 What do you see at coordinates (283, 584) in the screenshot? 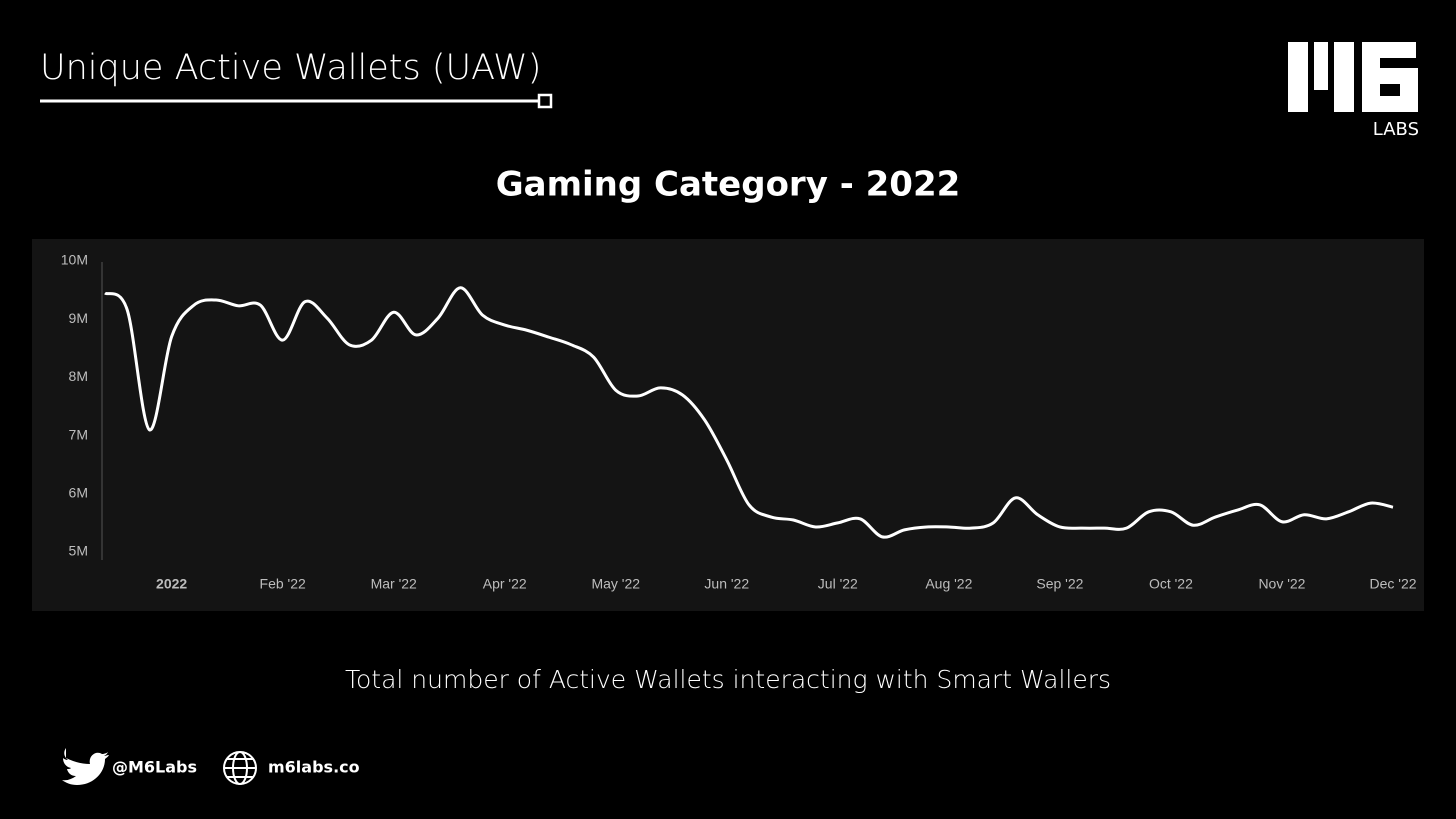
I see `x-tick-label: Feb '22` at bounding box center [283, 584].